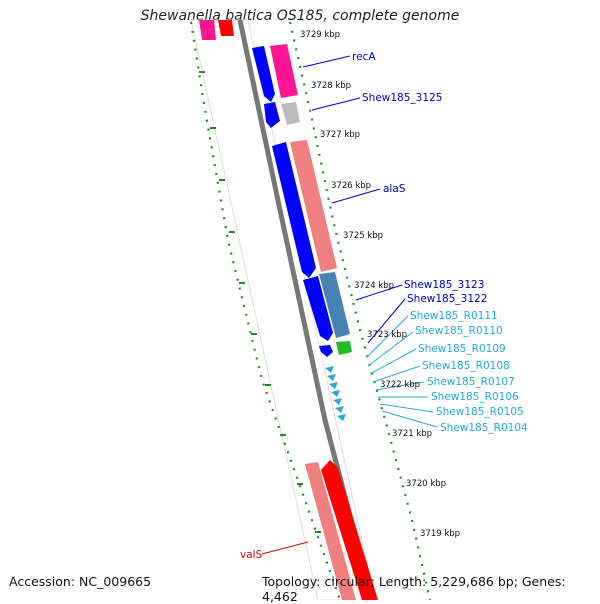  Describe the element at coordinates (330, 531) in the screenshot. I see `gene-valS-salmon` at that location.